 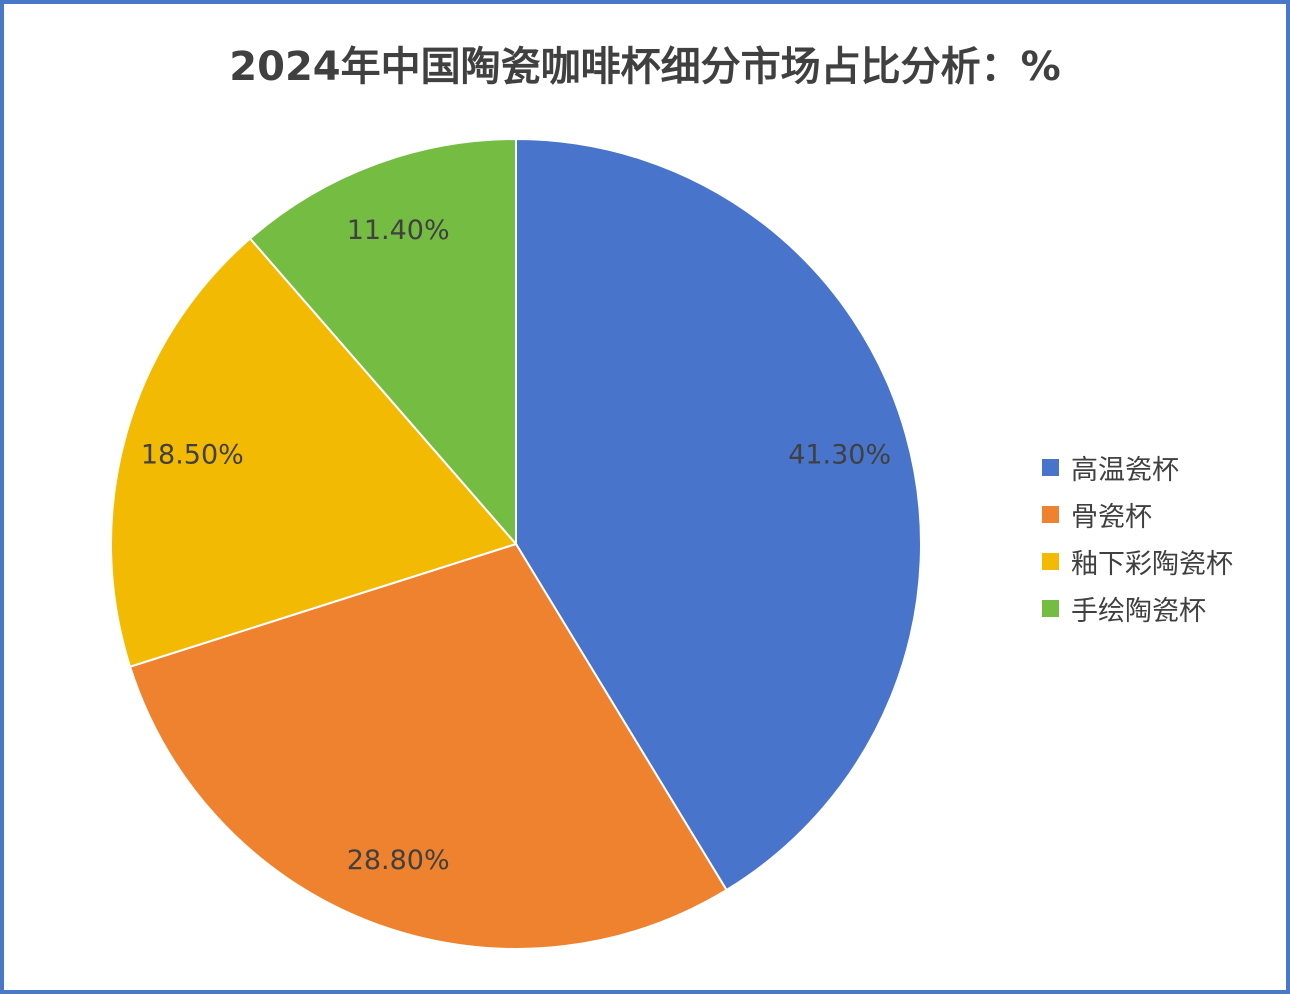 I want to click on data-label: 11.40%, so click(x=398, y=230).